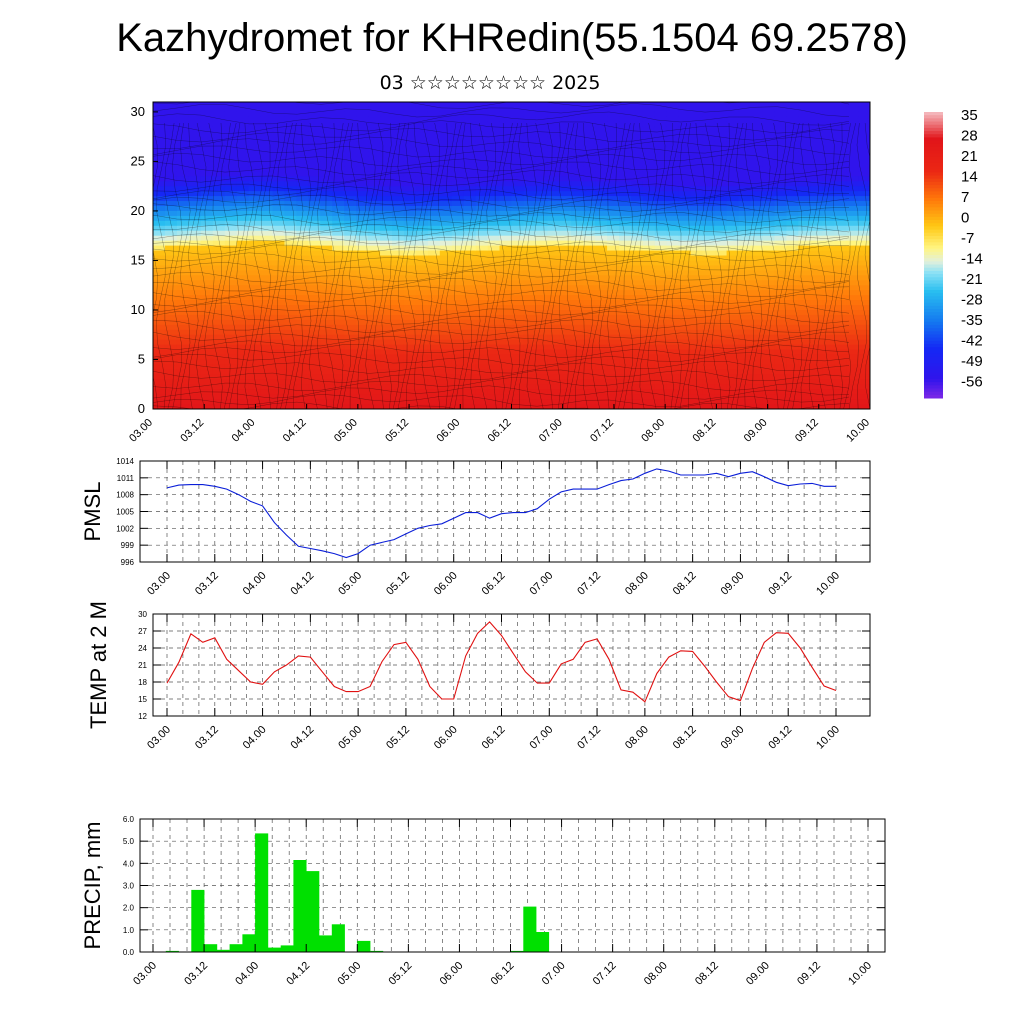 This screenshot has width=1024, height=1024. I want to click on precip-bar, so click(211, 948).